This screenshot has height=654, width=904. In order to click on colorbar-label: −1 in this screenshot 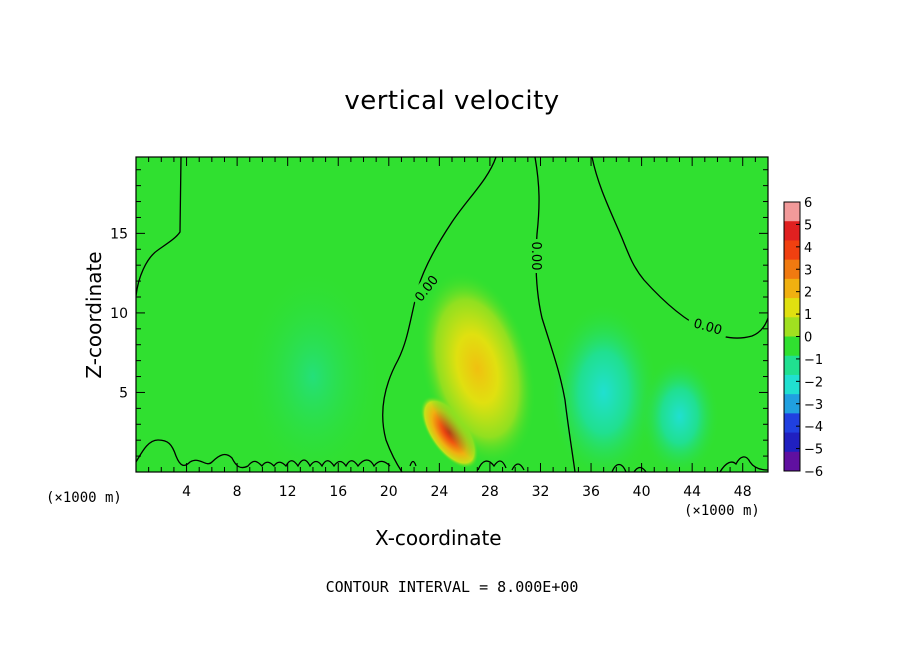, I will do `click(813, 360)`.